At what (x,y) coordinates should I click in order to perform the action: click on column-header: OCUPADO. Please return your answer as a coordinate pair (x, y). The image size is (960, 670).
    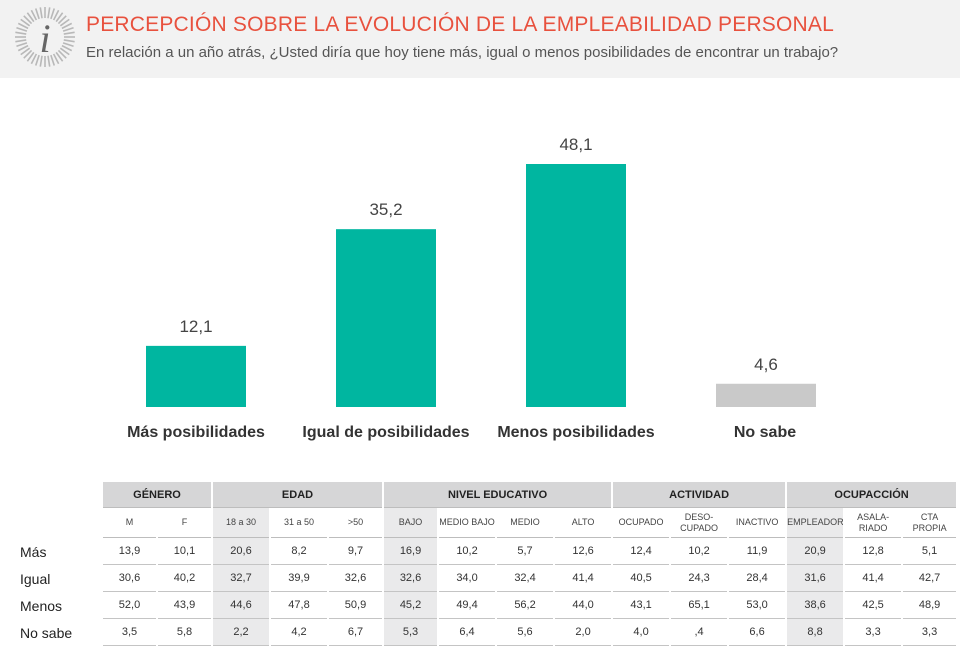
    Looking at the image, I should click on (641, 523).